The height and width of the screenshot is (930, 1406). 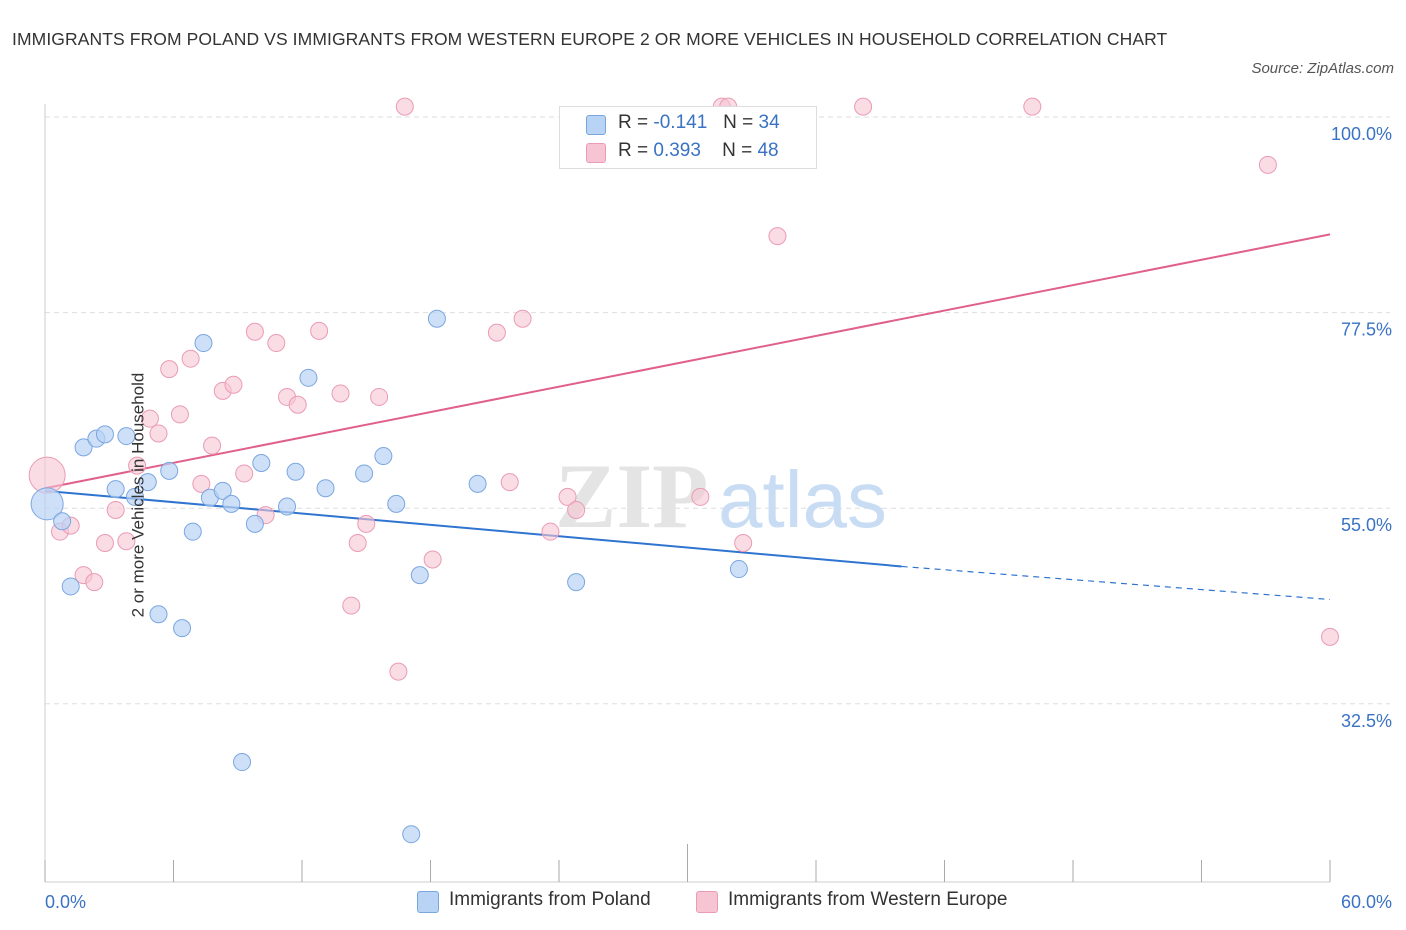 What do you see at coordinates (768, 150) in the screenshot?
I see `legend-n-value: 48` at bounding box center [768, 150].